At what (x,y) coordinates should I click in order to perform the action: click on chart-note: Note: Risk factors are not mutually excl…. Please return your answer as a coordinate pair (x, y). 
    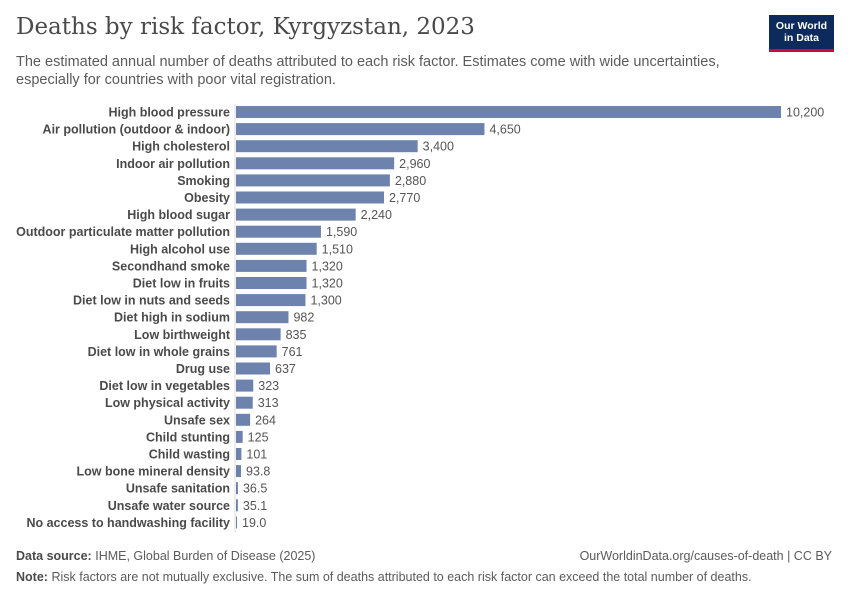
    Looking at the image, I should click on (384, 577).